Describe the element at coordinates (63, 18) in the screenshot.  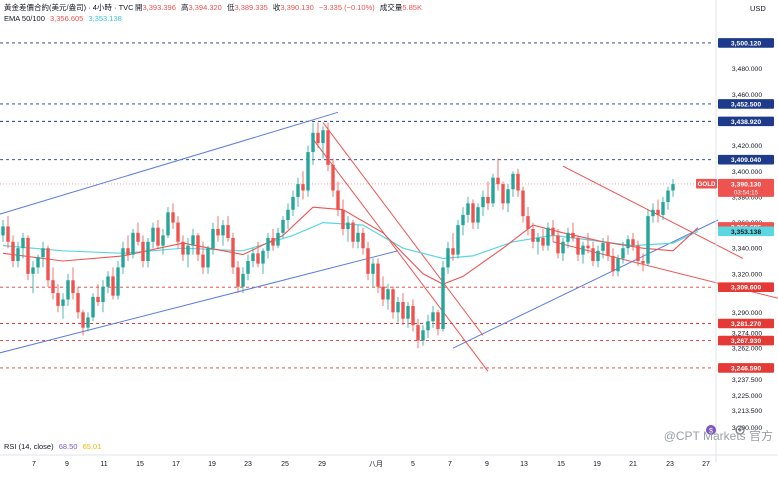
I see `ema-legend: EMA 50/100 3,356.605 3,353.138` at that location.